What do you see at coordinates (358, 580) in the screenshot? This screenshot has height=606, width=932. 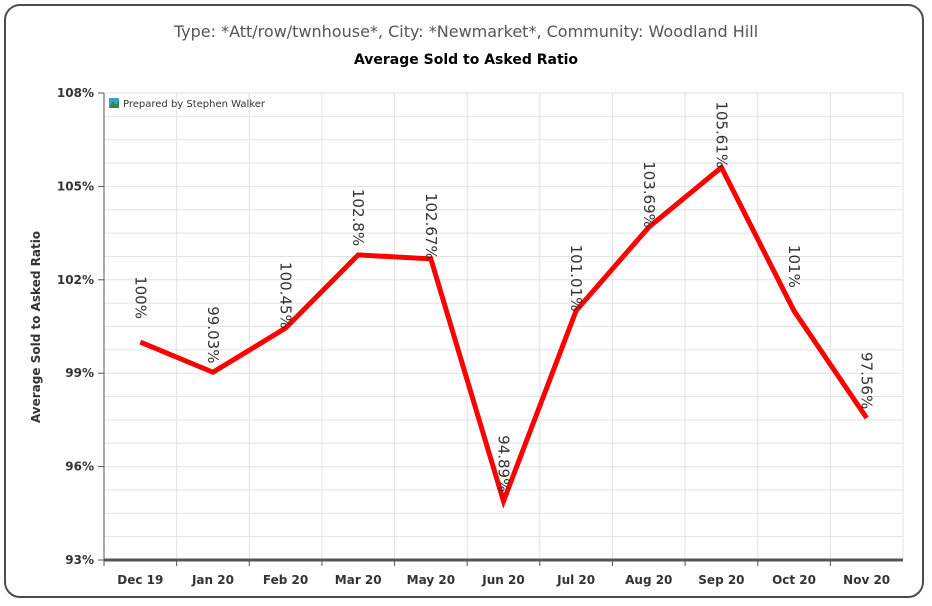 I see `x-tick-label: Mar 20` at bounding box center [358, 580].